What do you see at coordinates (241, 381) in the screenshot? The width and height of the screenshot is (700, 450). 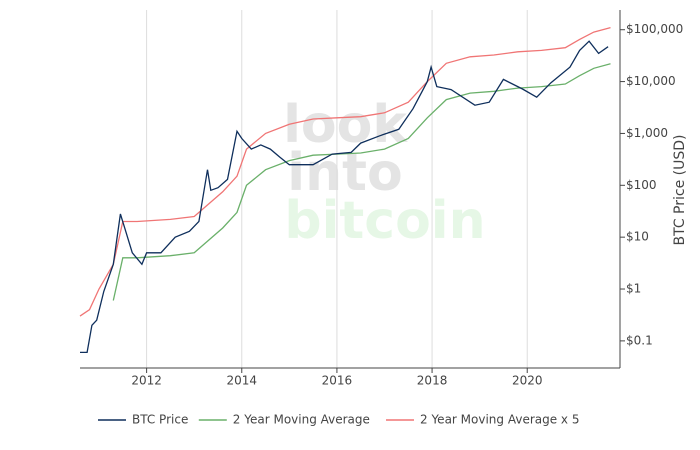 I see `x-tick-label: 2014` at bounding box center [241, 381].